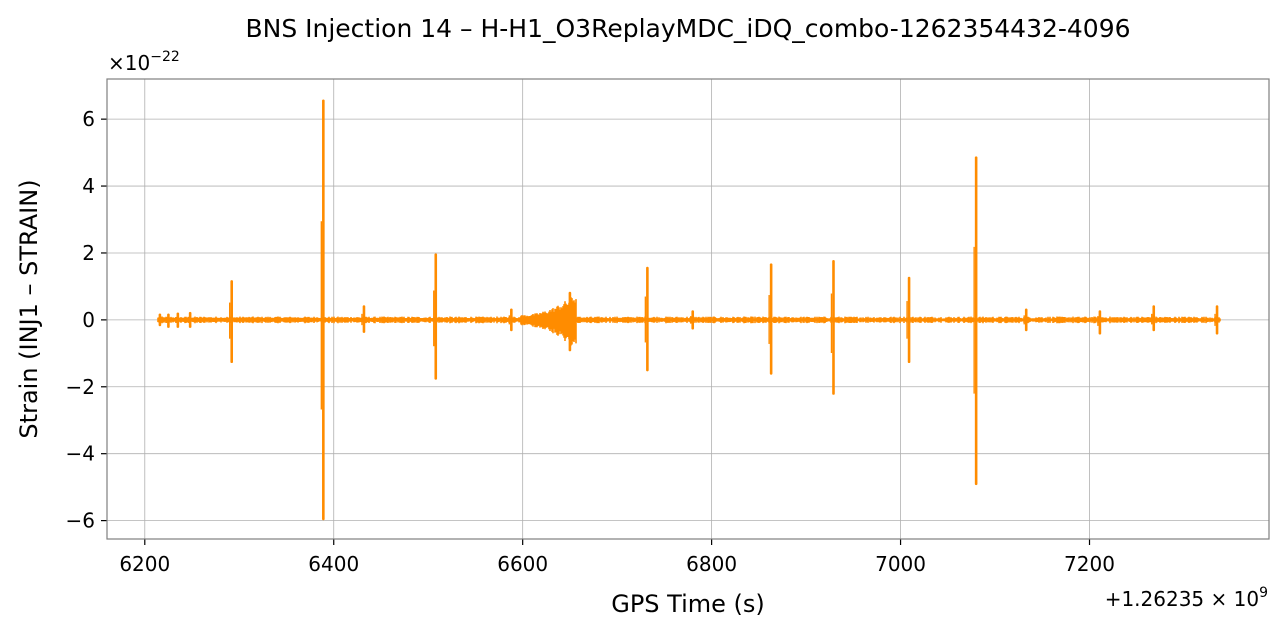  What do you see at coordinates (88, 320) in the screenshot?
I see `y-tick-label: 0` at bounding box center [88, 320].